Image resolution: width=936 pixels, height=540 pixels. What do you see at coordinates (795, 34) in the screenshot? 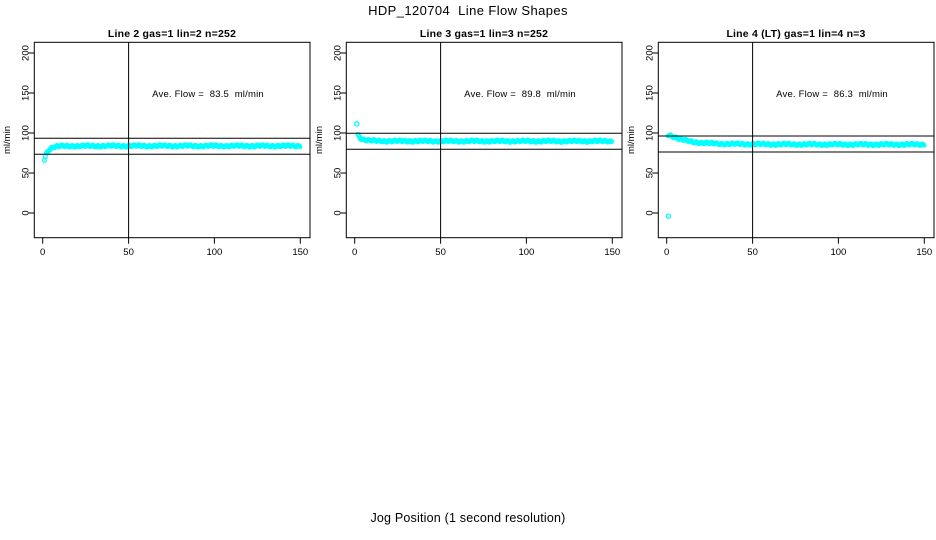
I see `subplot-title: Line 4 (LT) gas=1 lin=4 n=3` at bounding box center [795, 34].